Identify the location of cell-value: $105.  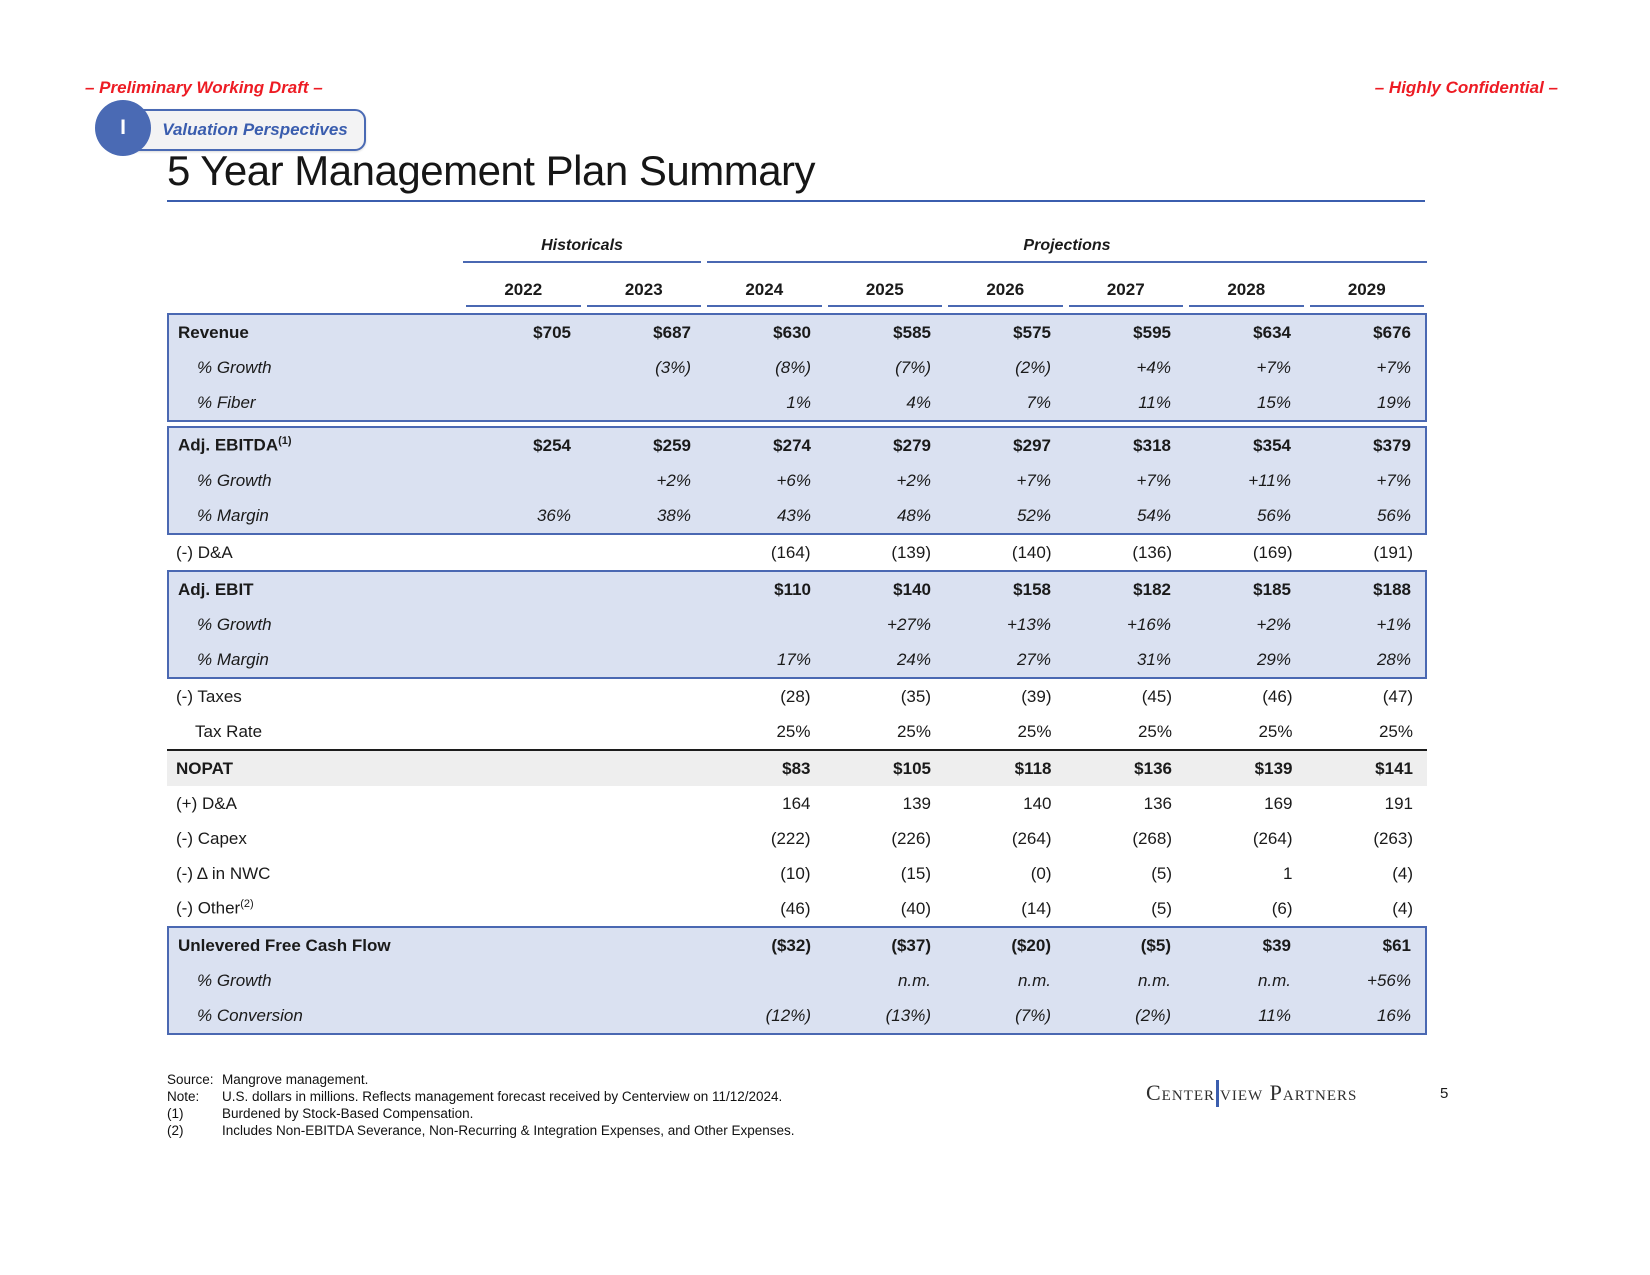
(912, 768).